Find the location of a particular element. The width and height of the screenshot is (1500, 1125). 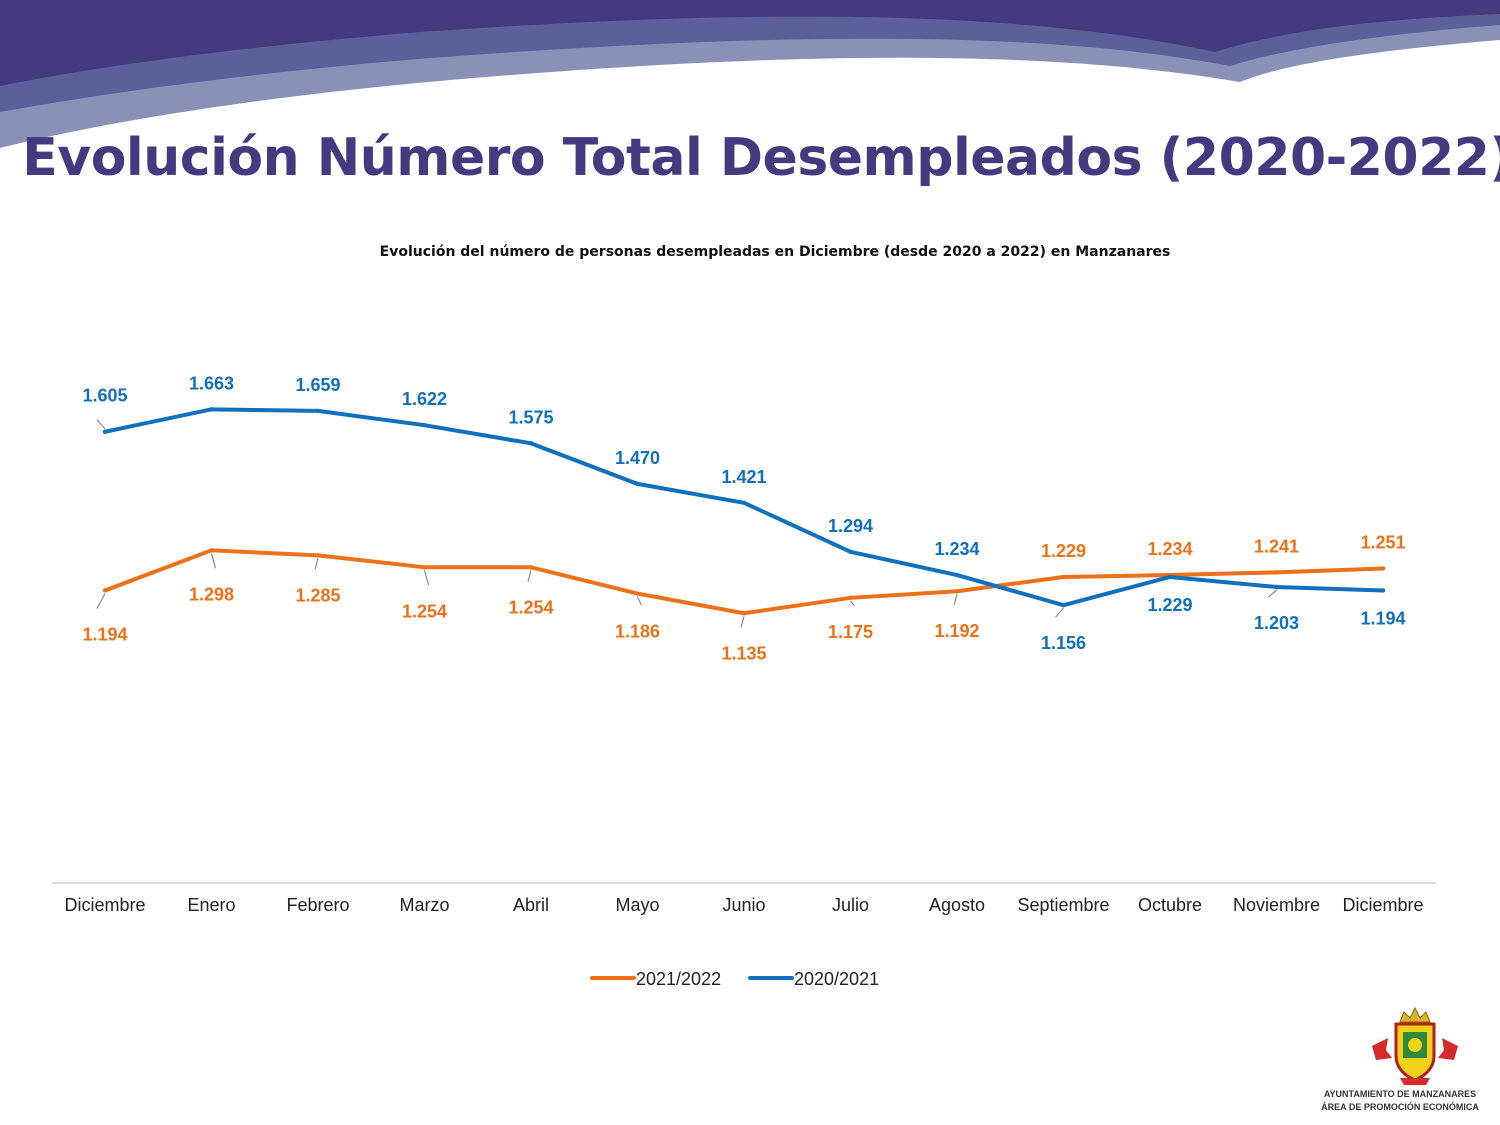

x-tick-label: Enero is located at coordinates (211, 905).